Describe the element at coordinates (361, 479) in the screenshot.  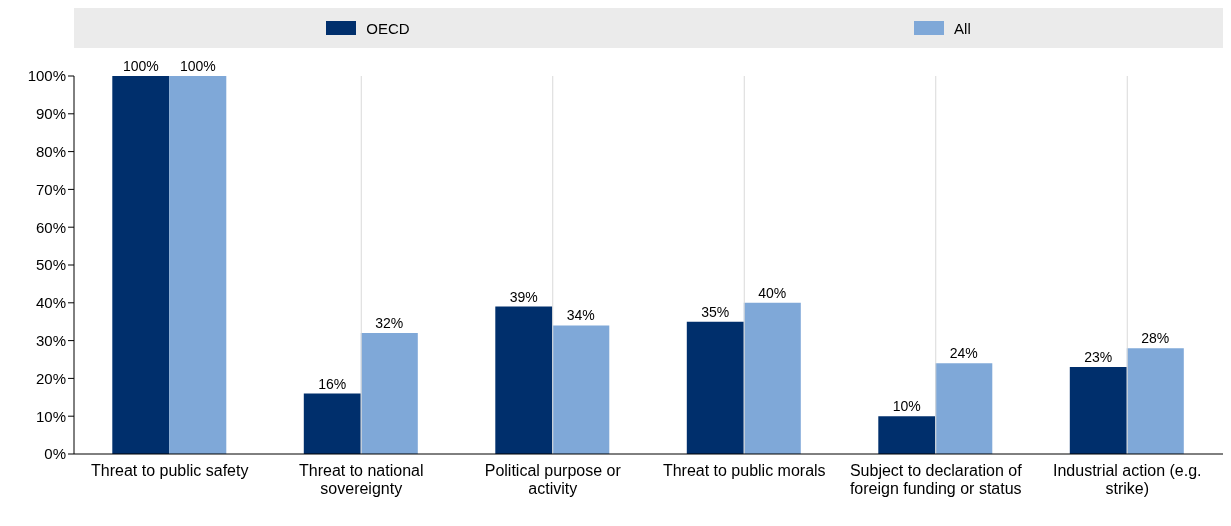
I see `x-tick-label: Threat to national sovereignty` at that location.